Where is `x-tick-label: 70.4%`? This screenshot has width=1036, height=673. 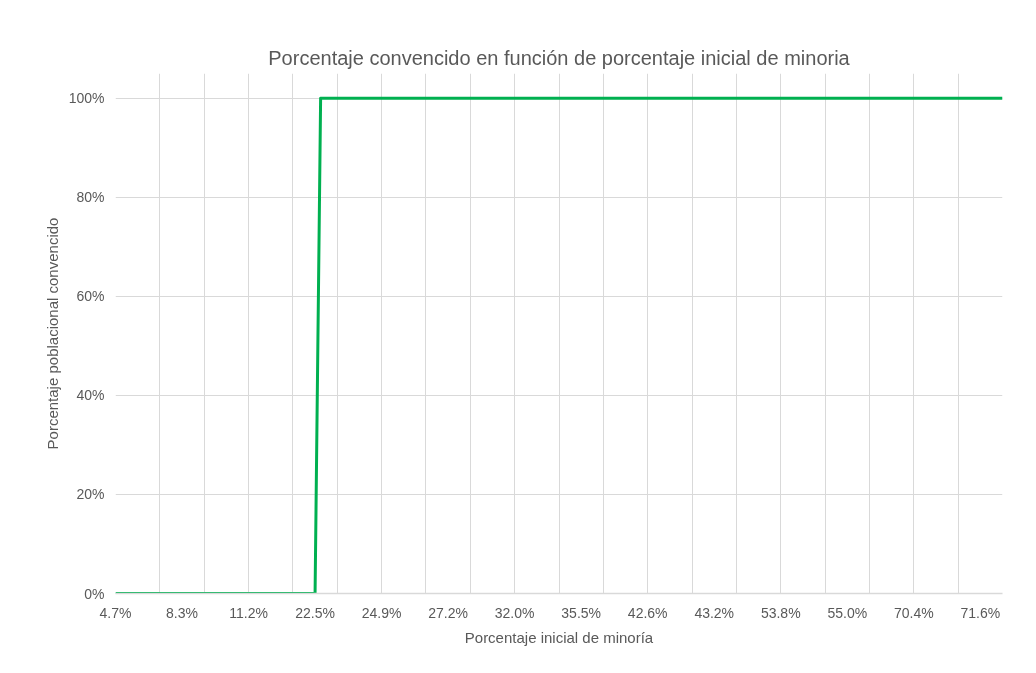 x-tick-label: 70.4% is located at coordinates (913, 612).